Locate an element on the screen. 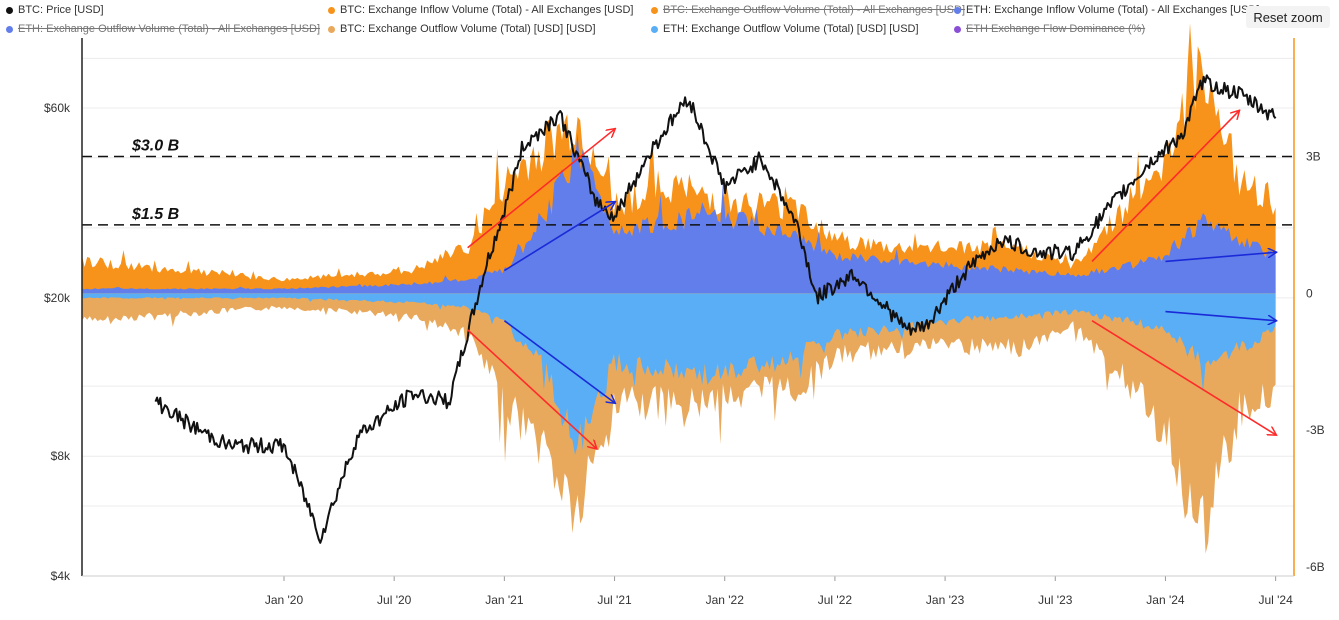 The height and width of the screenshot is (620, 1339). x-tick-label: Jan '21 is located at coordinates (504, 600).